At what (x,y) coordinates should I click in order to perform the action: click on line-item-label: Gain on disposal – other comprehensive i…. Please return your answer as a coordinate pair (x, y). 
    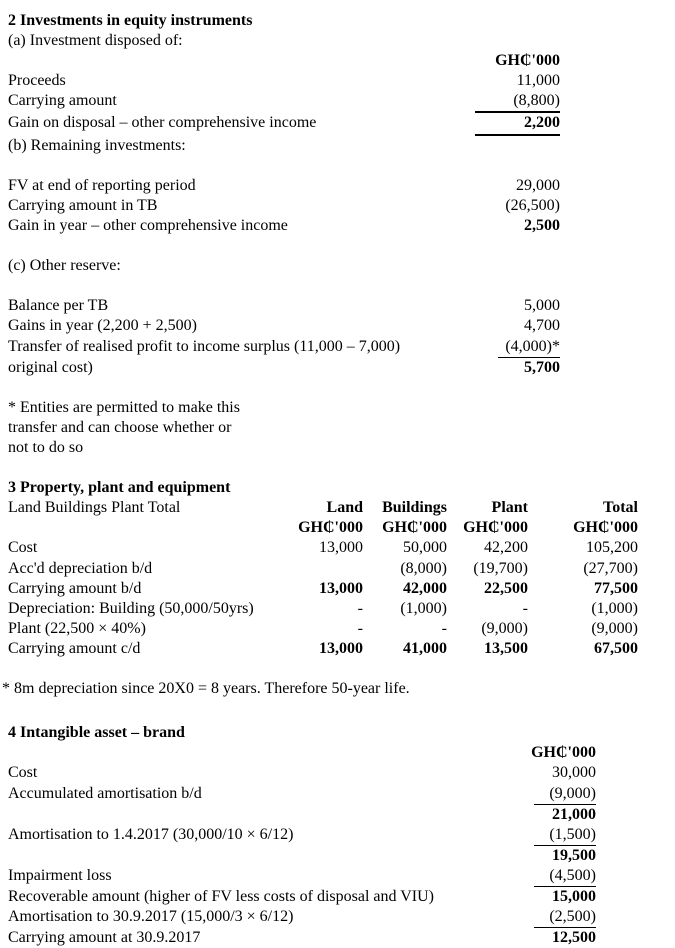
    Looking at the image, I should click on (162, 123).